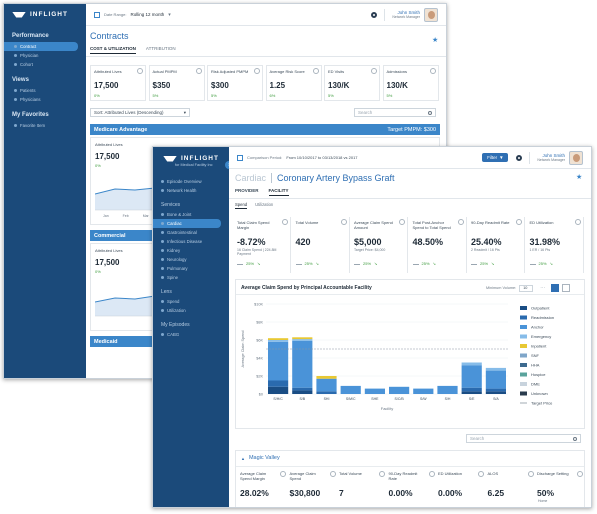 This screenshot has width=597, height=514. I want to click on sidebar-item: Physician, so click(41, 55).